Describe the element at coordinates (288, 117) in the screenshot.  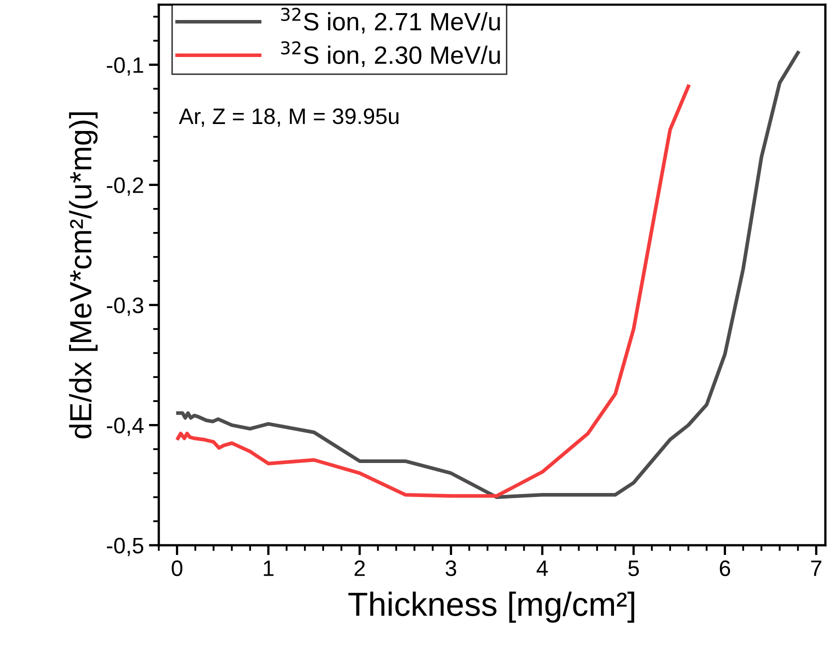
I see `annotation: Ar, Z = 18, M = 39.95u` at that location.